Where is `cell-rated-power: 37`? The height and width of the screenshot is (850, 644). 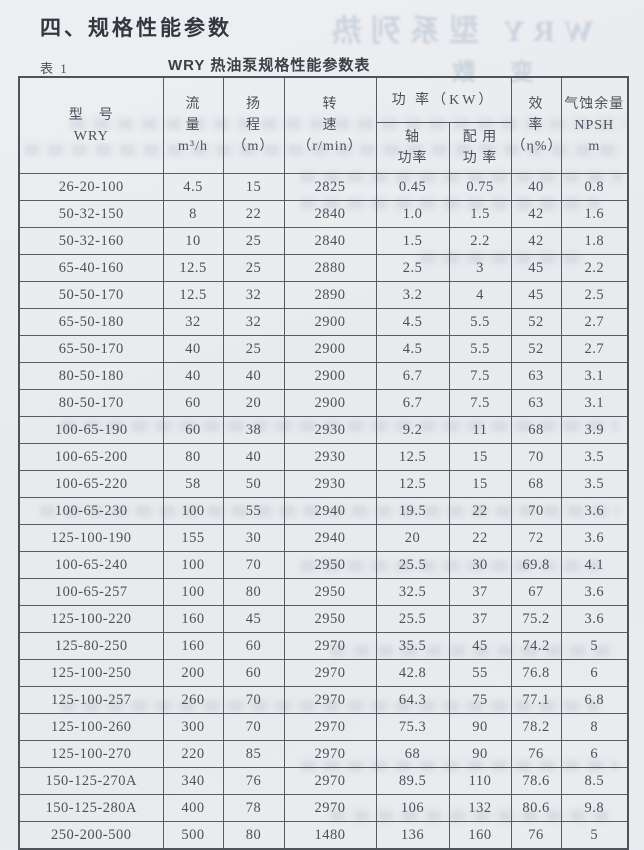
cell-rated-power: 37 is located at coordinates (480, 619).